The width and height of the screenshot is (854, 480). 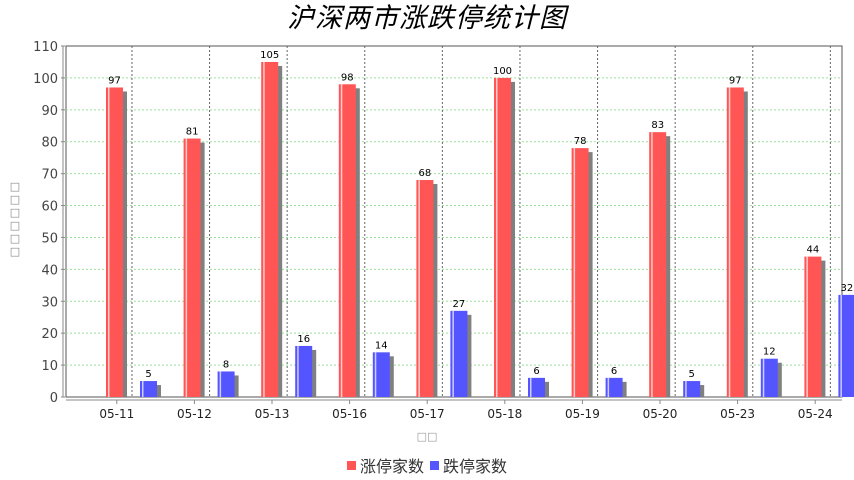 What do you see at coordinates (347, 77) in the screenshot?
I see `data-label: 98` at bounding box center [347, 77].